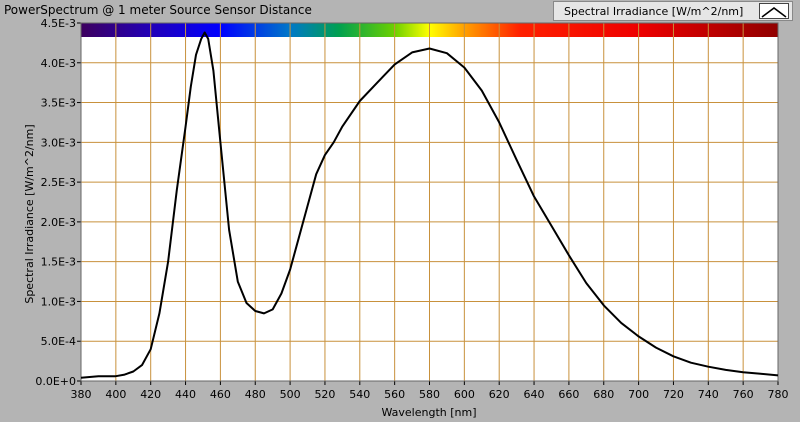 This screenshot has width=800, height=422. What do you see at coordinates (58, 301) in the screenshot?
I see `y-tick-label: 1.0E-3` at bounding box center [58, 301].